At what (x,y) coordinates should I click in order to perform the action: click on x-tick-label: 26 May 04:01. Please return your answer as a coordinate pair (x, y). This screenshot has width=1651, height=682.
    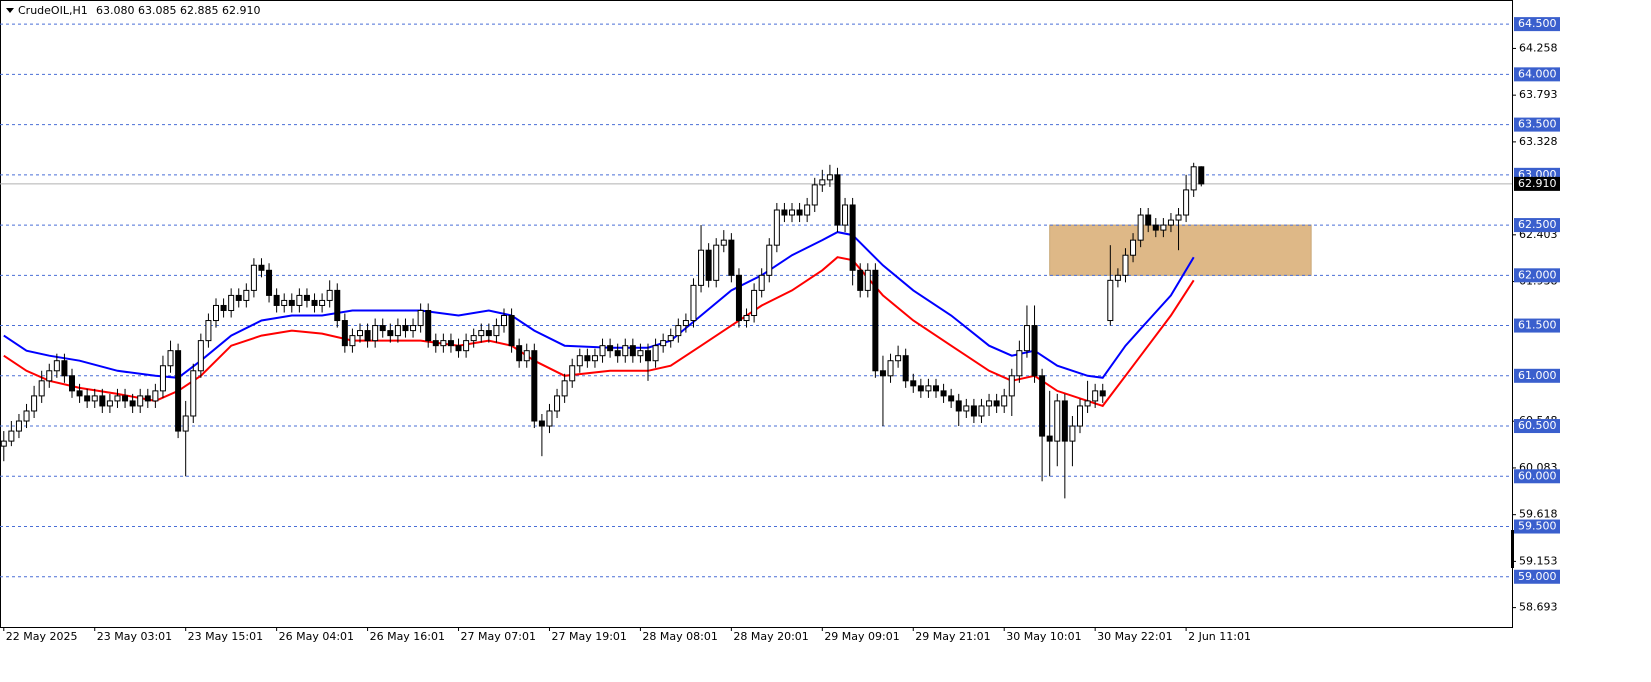
    Looking at the image, I should click on (316, 636).